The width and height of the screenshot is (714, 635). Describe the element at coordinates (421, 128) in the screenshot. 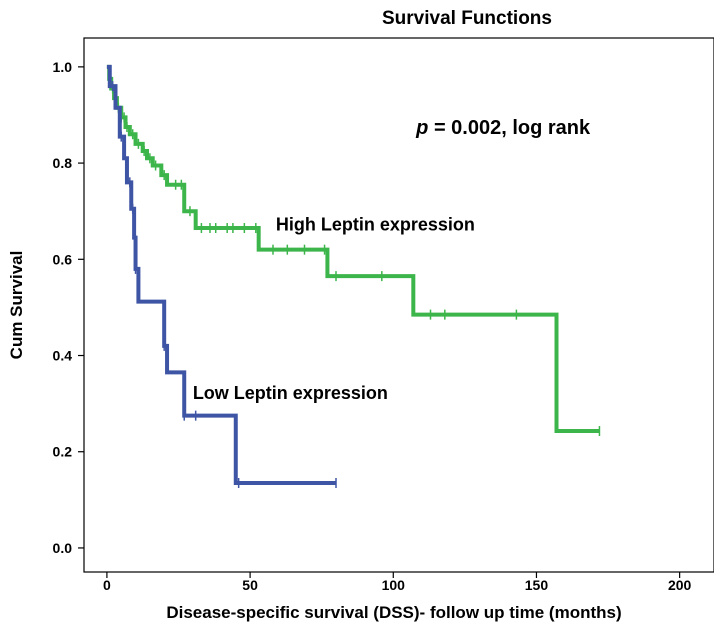

I see `p-symbol: p` at that location.